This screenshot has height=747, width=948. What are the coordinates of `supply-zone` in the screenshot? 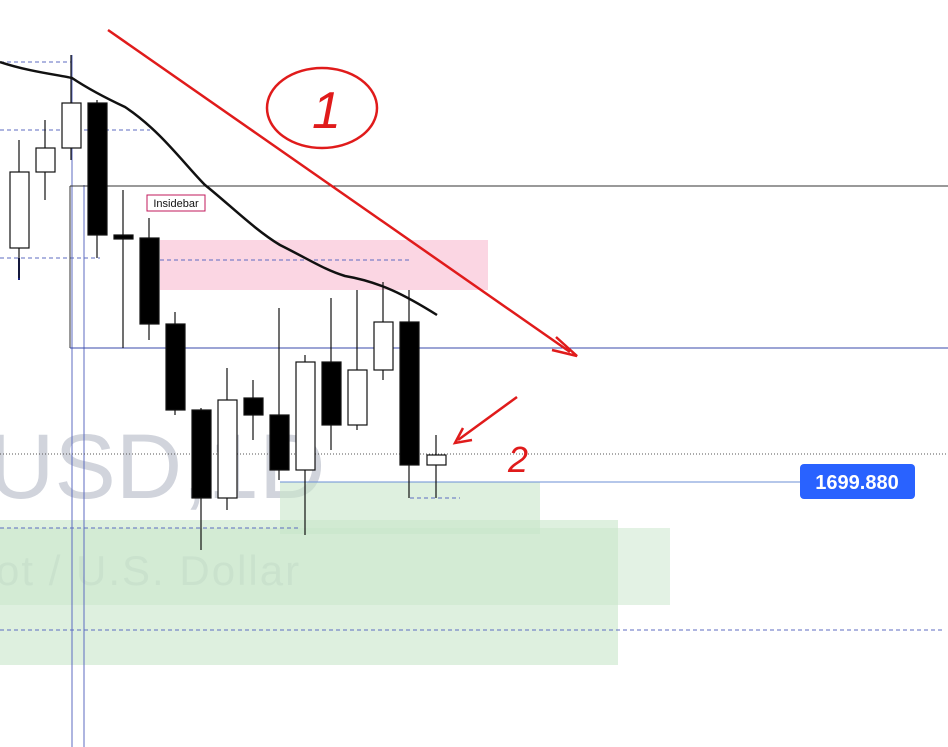 It's located at (324, 265).